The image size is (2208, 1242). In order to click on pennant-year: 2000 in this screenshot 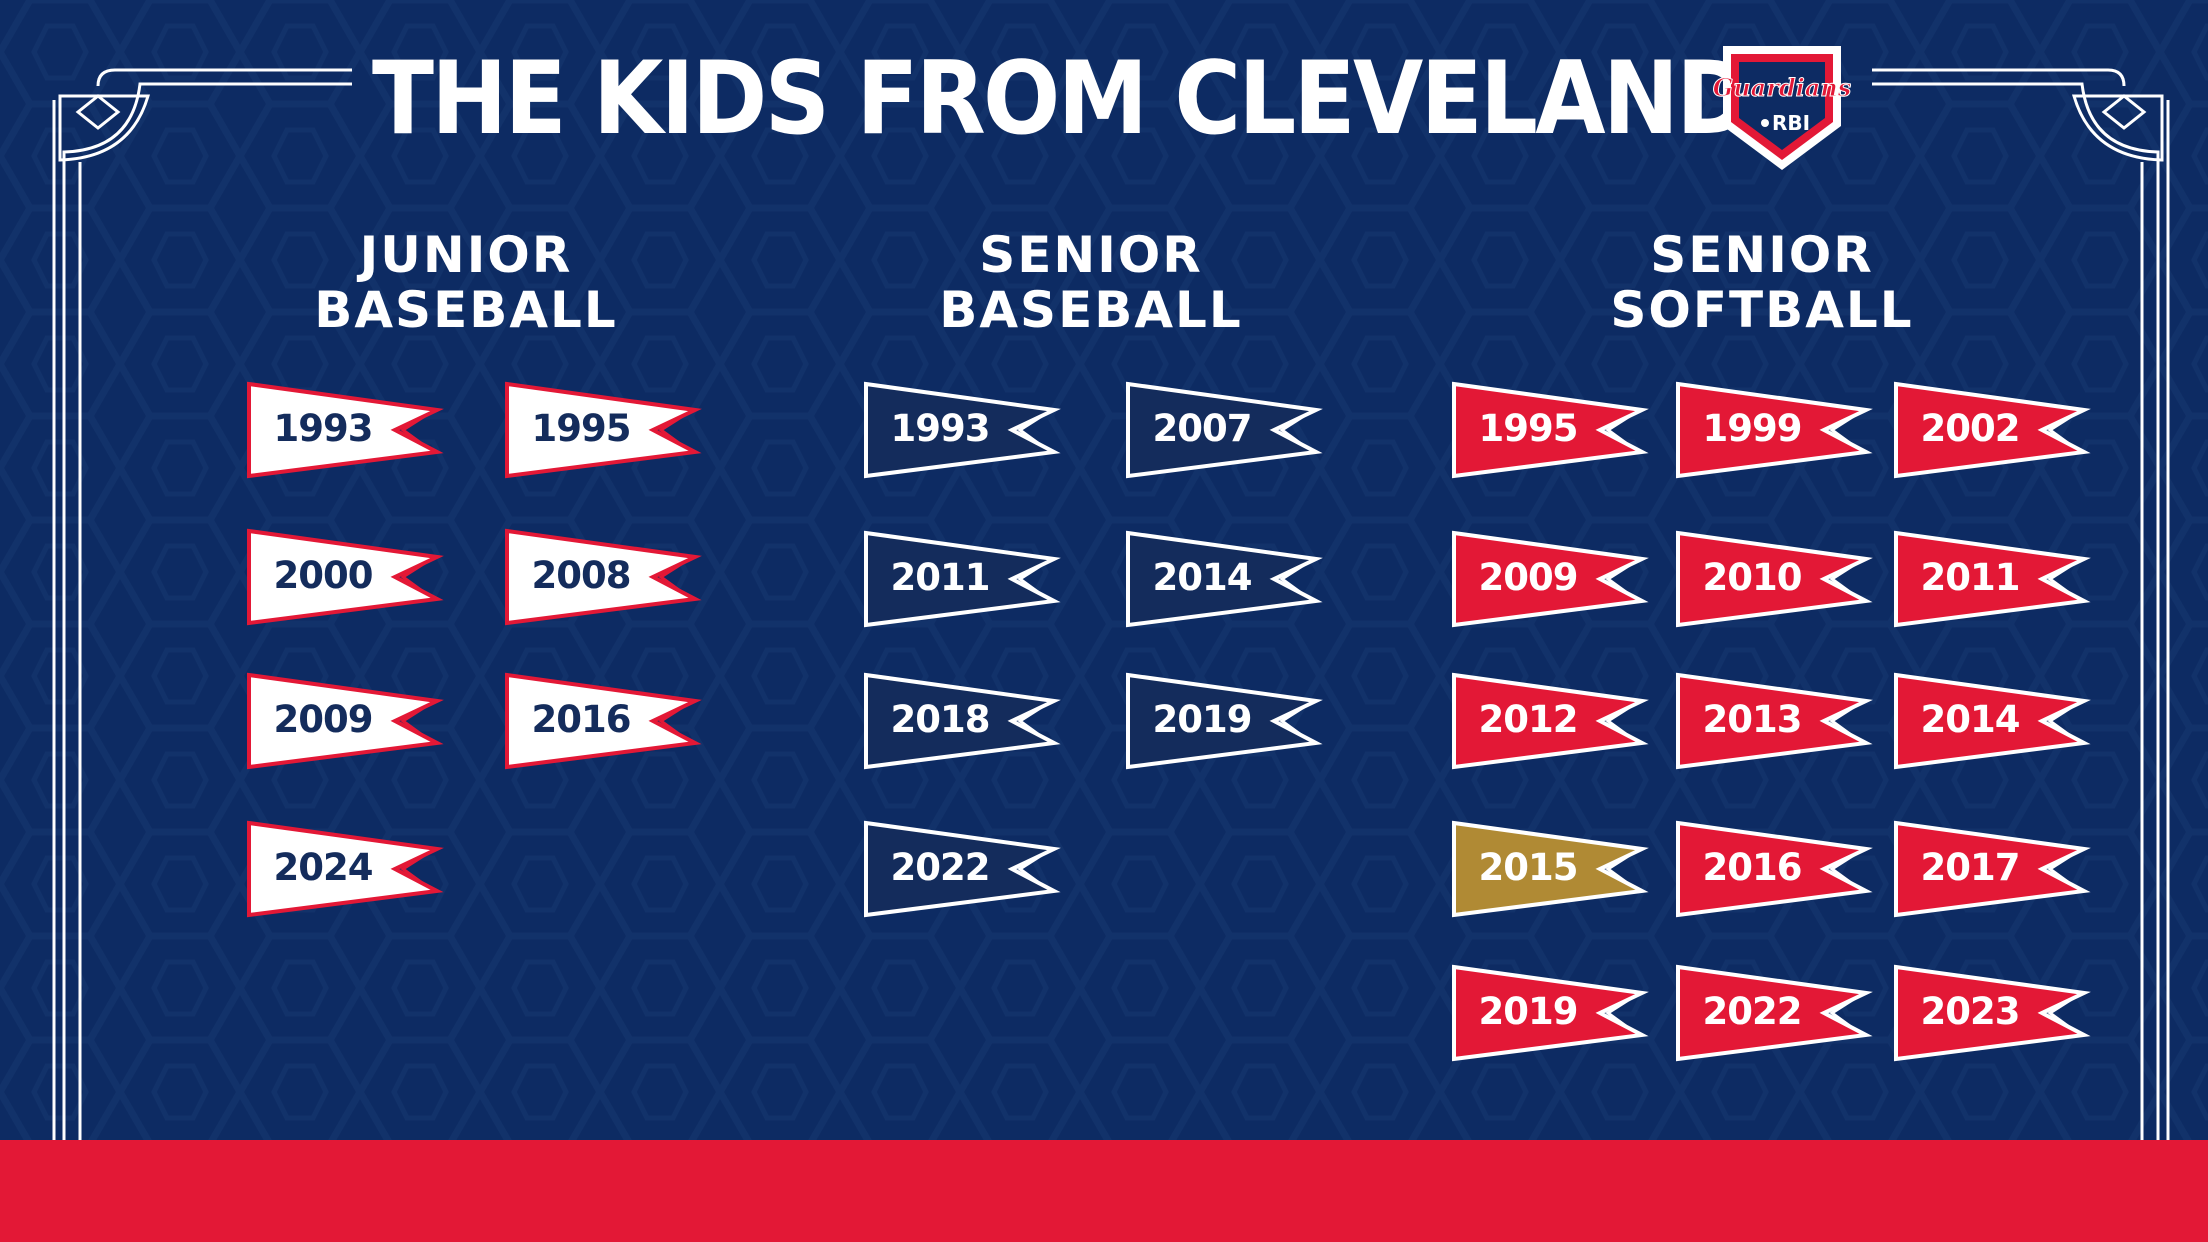, I will do `click(323, 575)`.